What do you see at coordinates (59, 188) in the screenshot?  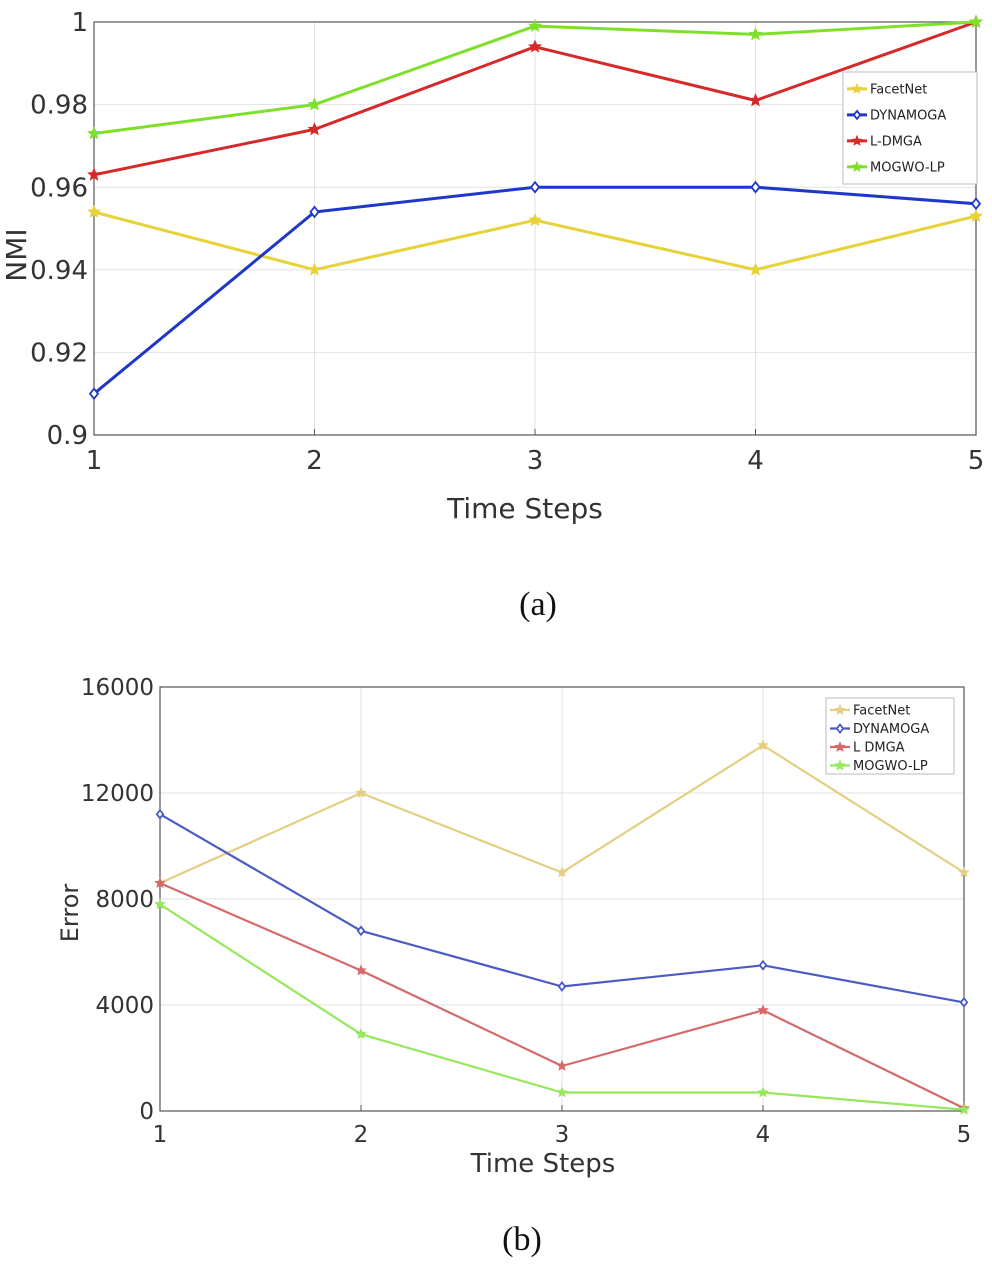 I see `y-tick-label: 0.96` at bounding box center [59, 188].